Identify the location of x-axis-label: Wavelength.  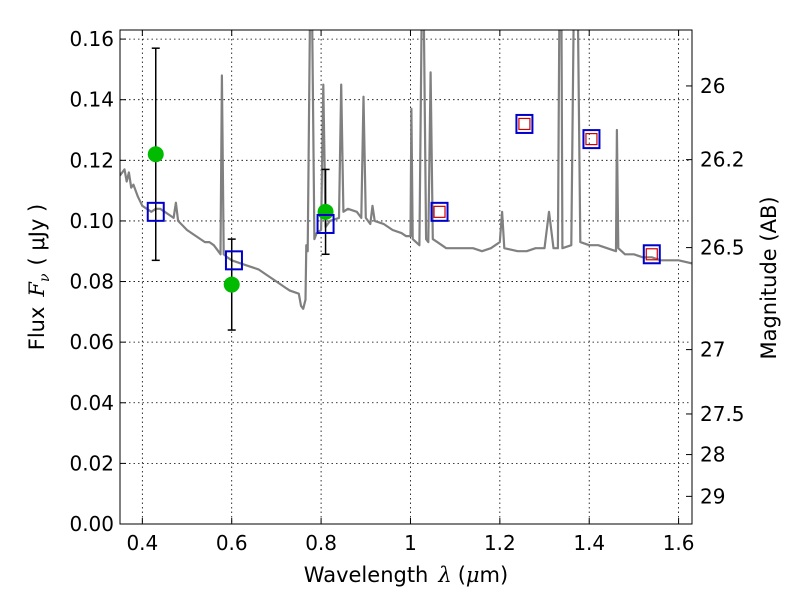
(366, 575).